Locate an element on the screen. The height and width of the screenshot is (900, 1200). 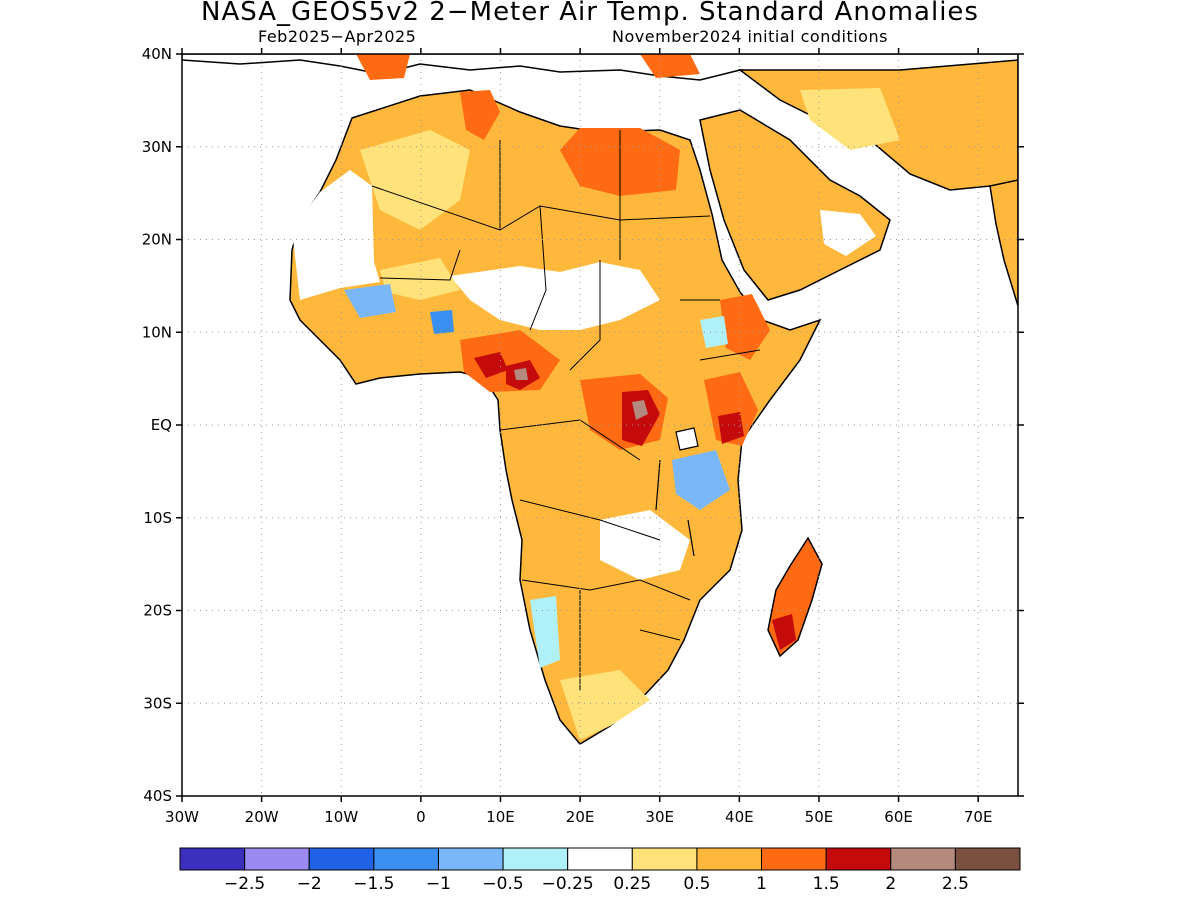
west-africa-cool-patch is located at coordinates (370, 301).